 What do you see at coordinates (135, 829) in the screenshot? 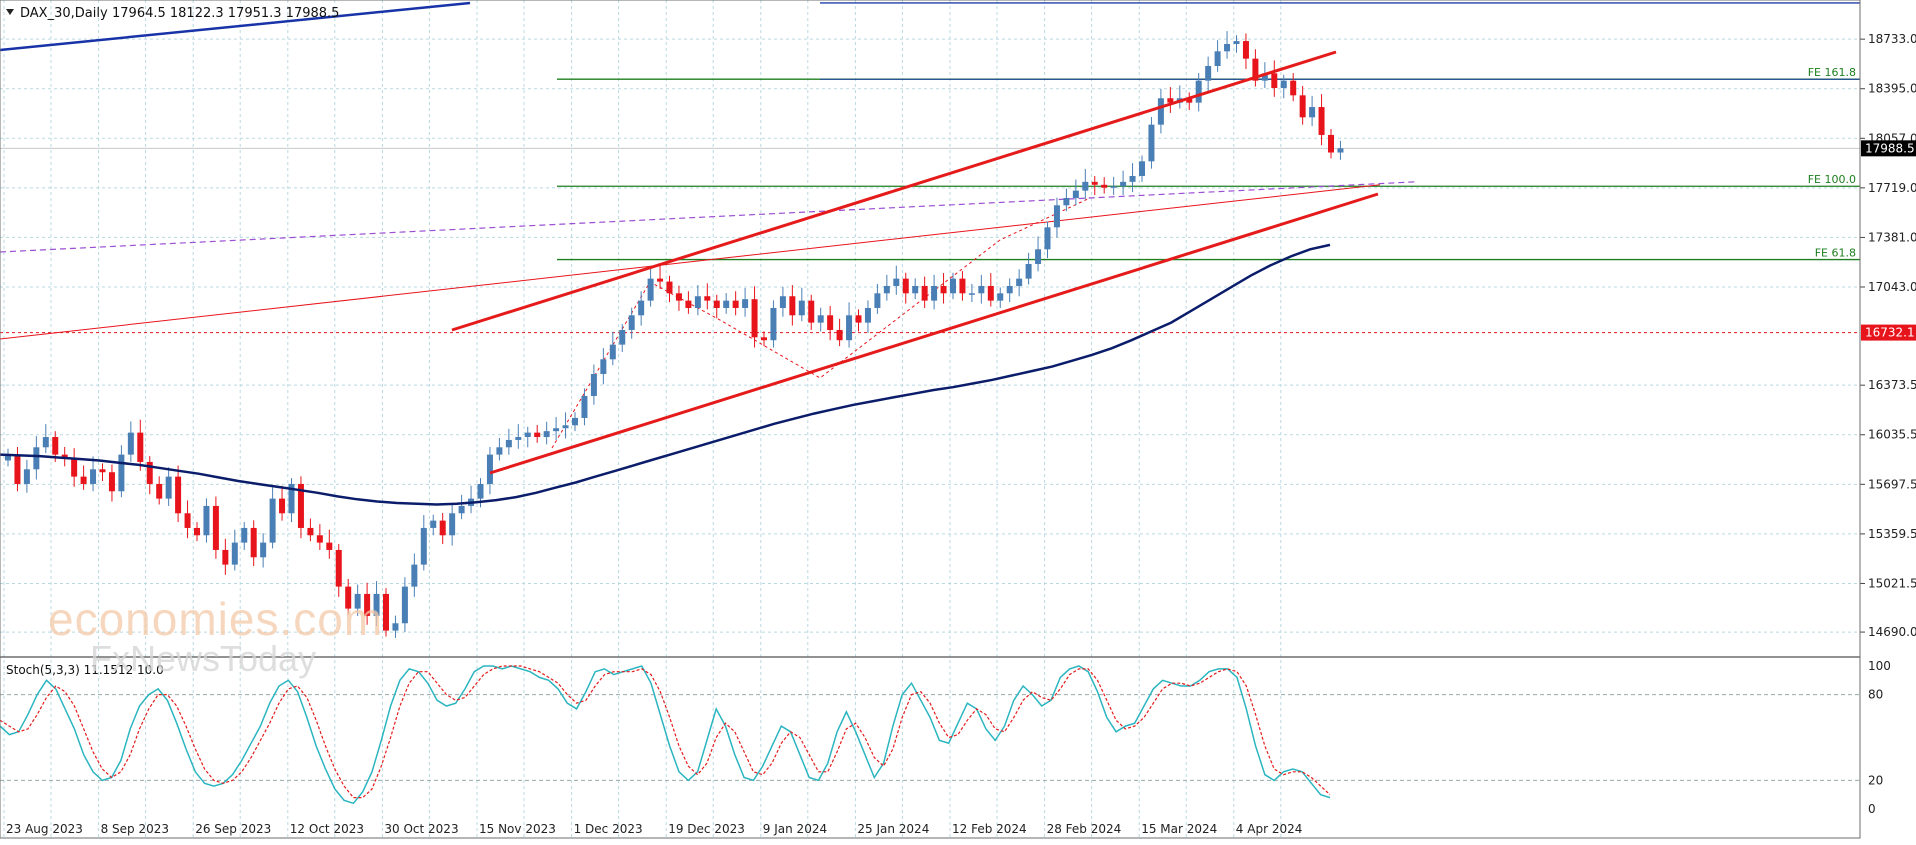
I see `date-tick-label: 8 Sep 2023` at bounding box center [135, 829].